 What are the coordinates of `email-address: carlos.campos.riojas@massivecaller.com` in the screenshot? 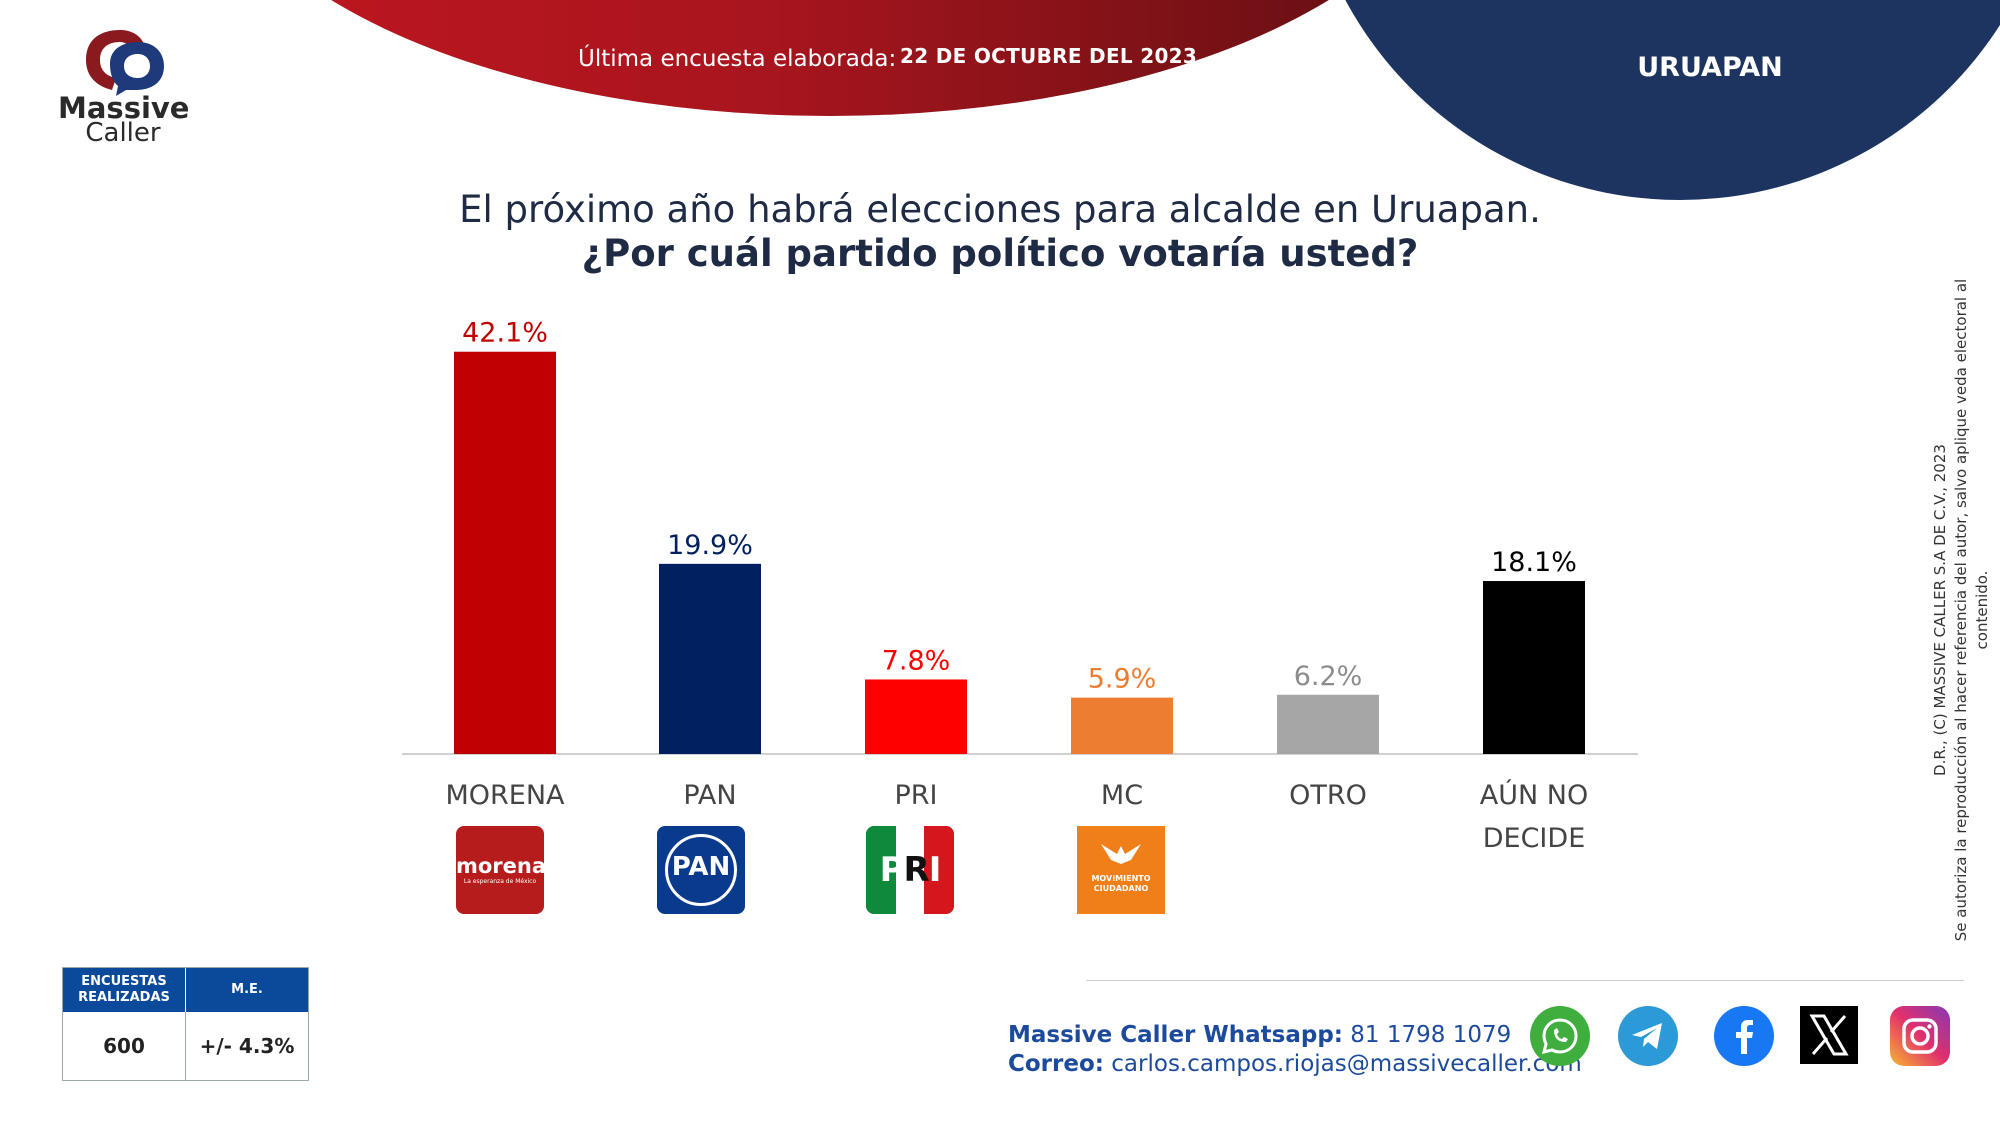 It's located at (1346, 1064).